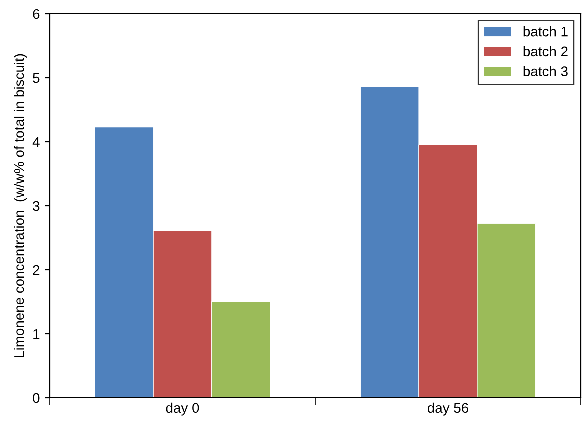 The image size is (583, 437). Describe the element at coordinates (36, 142) in the screenshot. I see `y-tick-label: 4` at that location.